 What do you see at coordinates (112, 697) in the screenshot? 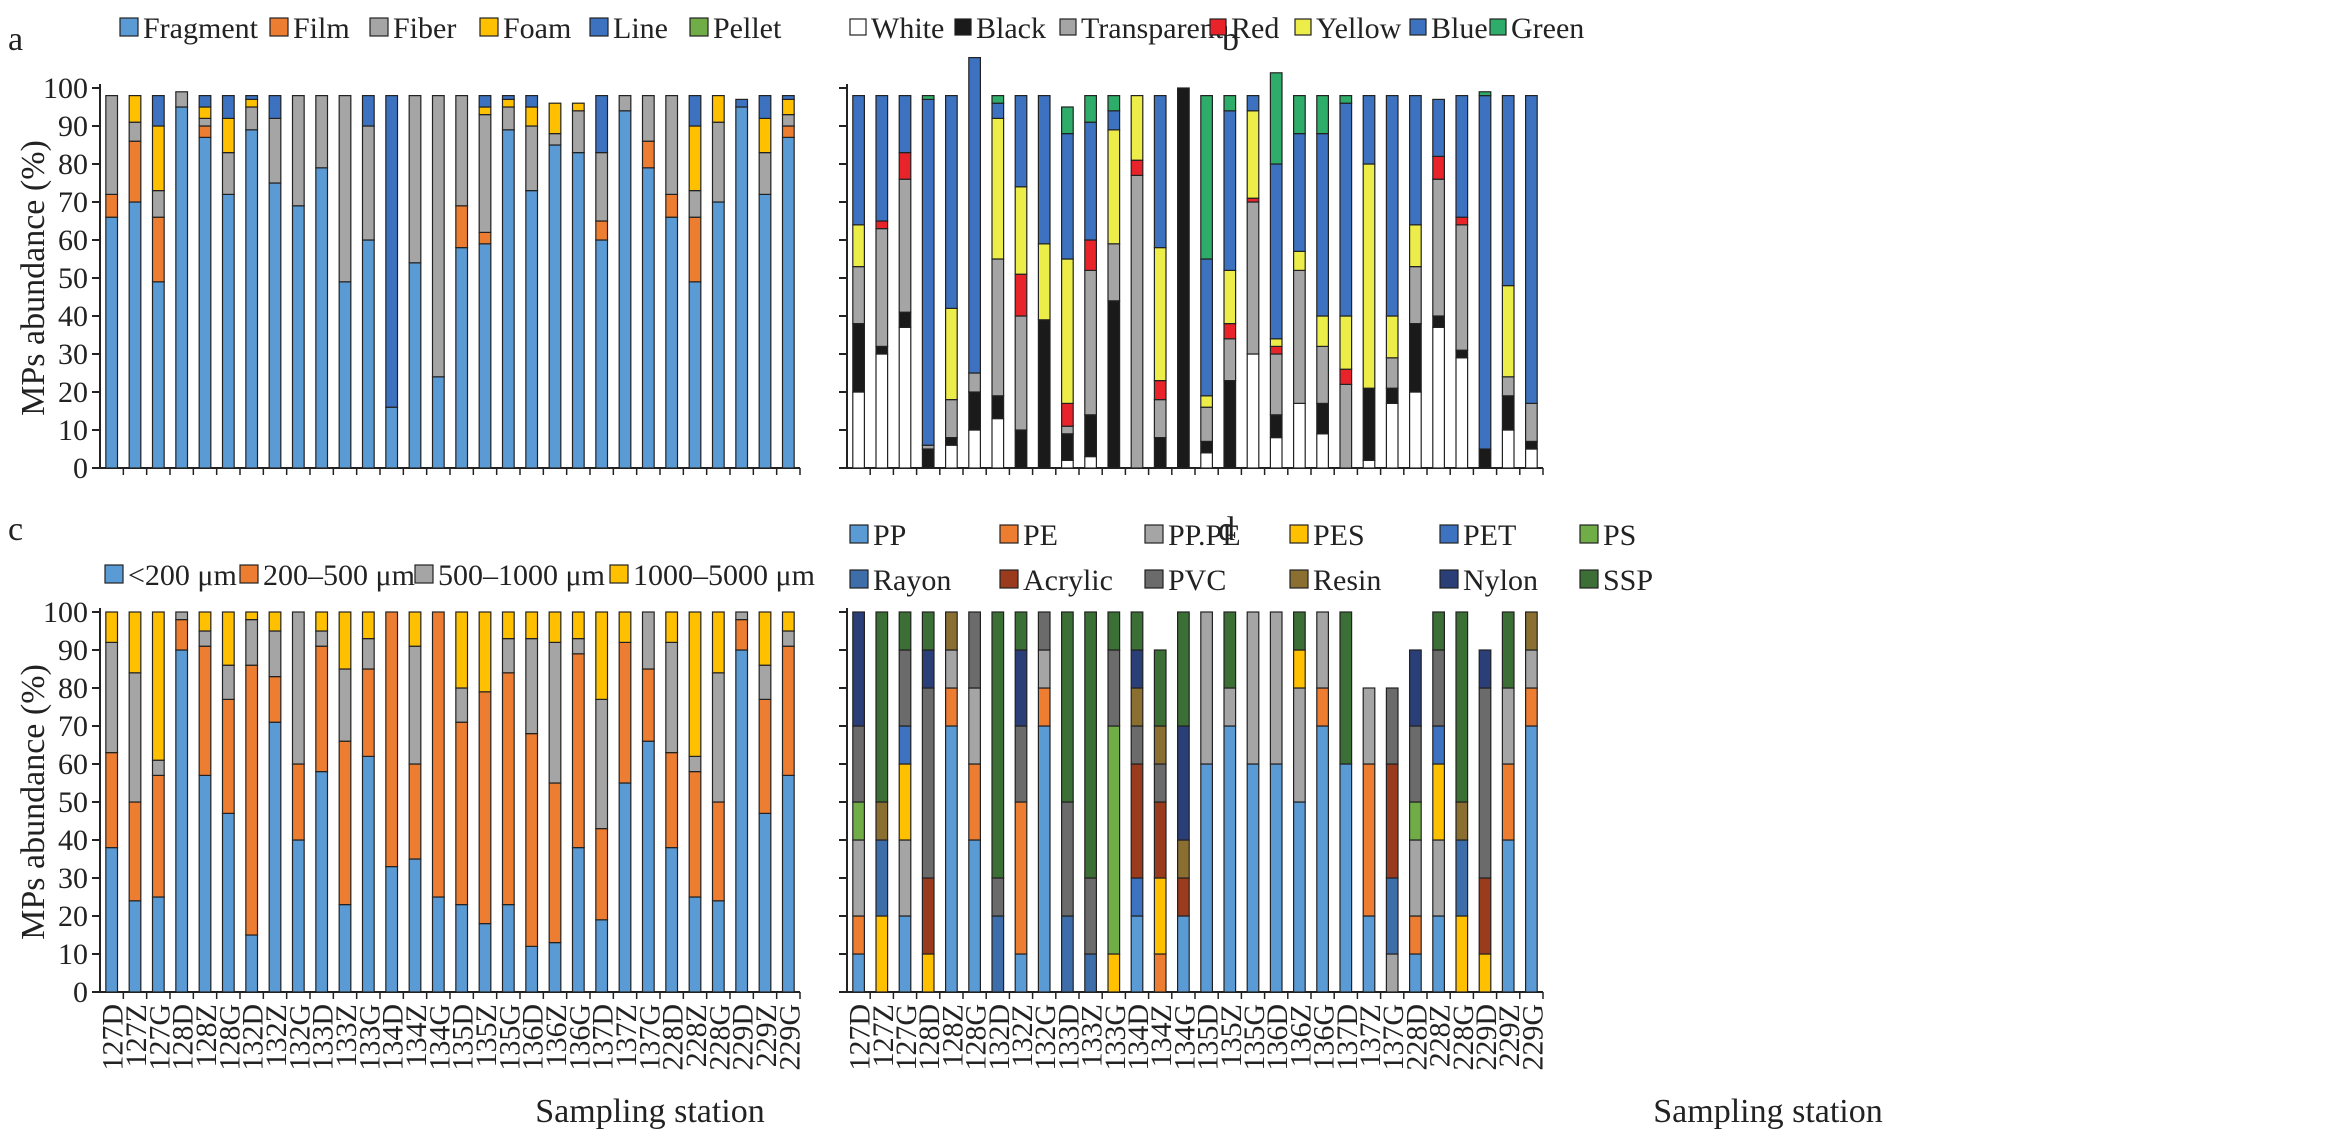
I see `bar-segment-127D-500-1000-m` at bounding box center [112, 697].